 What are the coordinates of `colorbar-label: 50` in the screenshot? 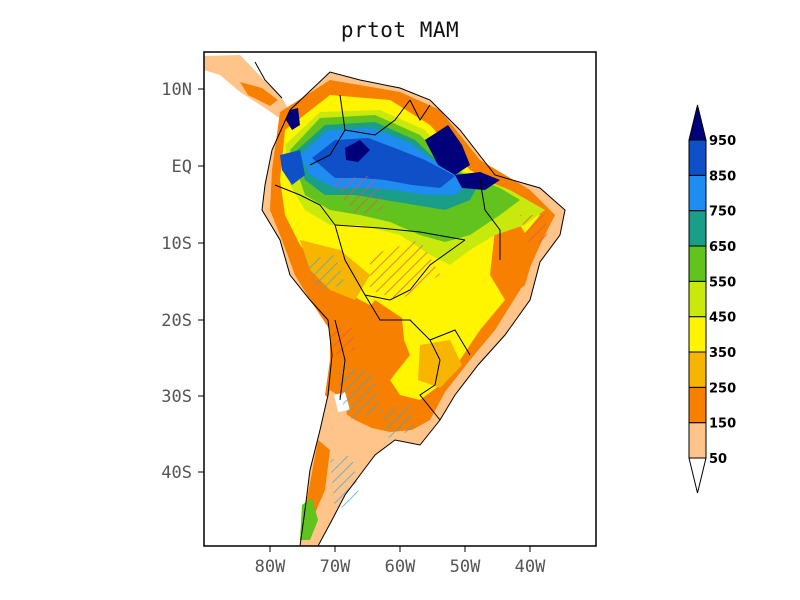 It's located at (718, 459).